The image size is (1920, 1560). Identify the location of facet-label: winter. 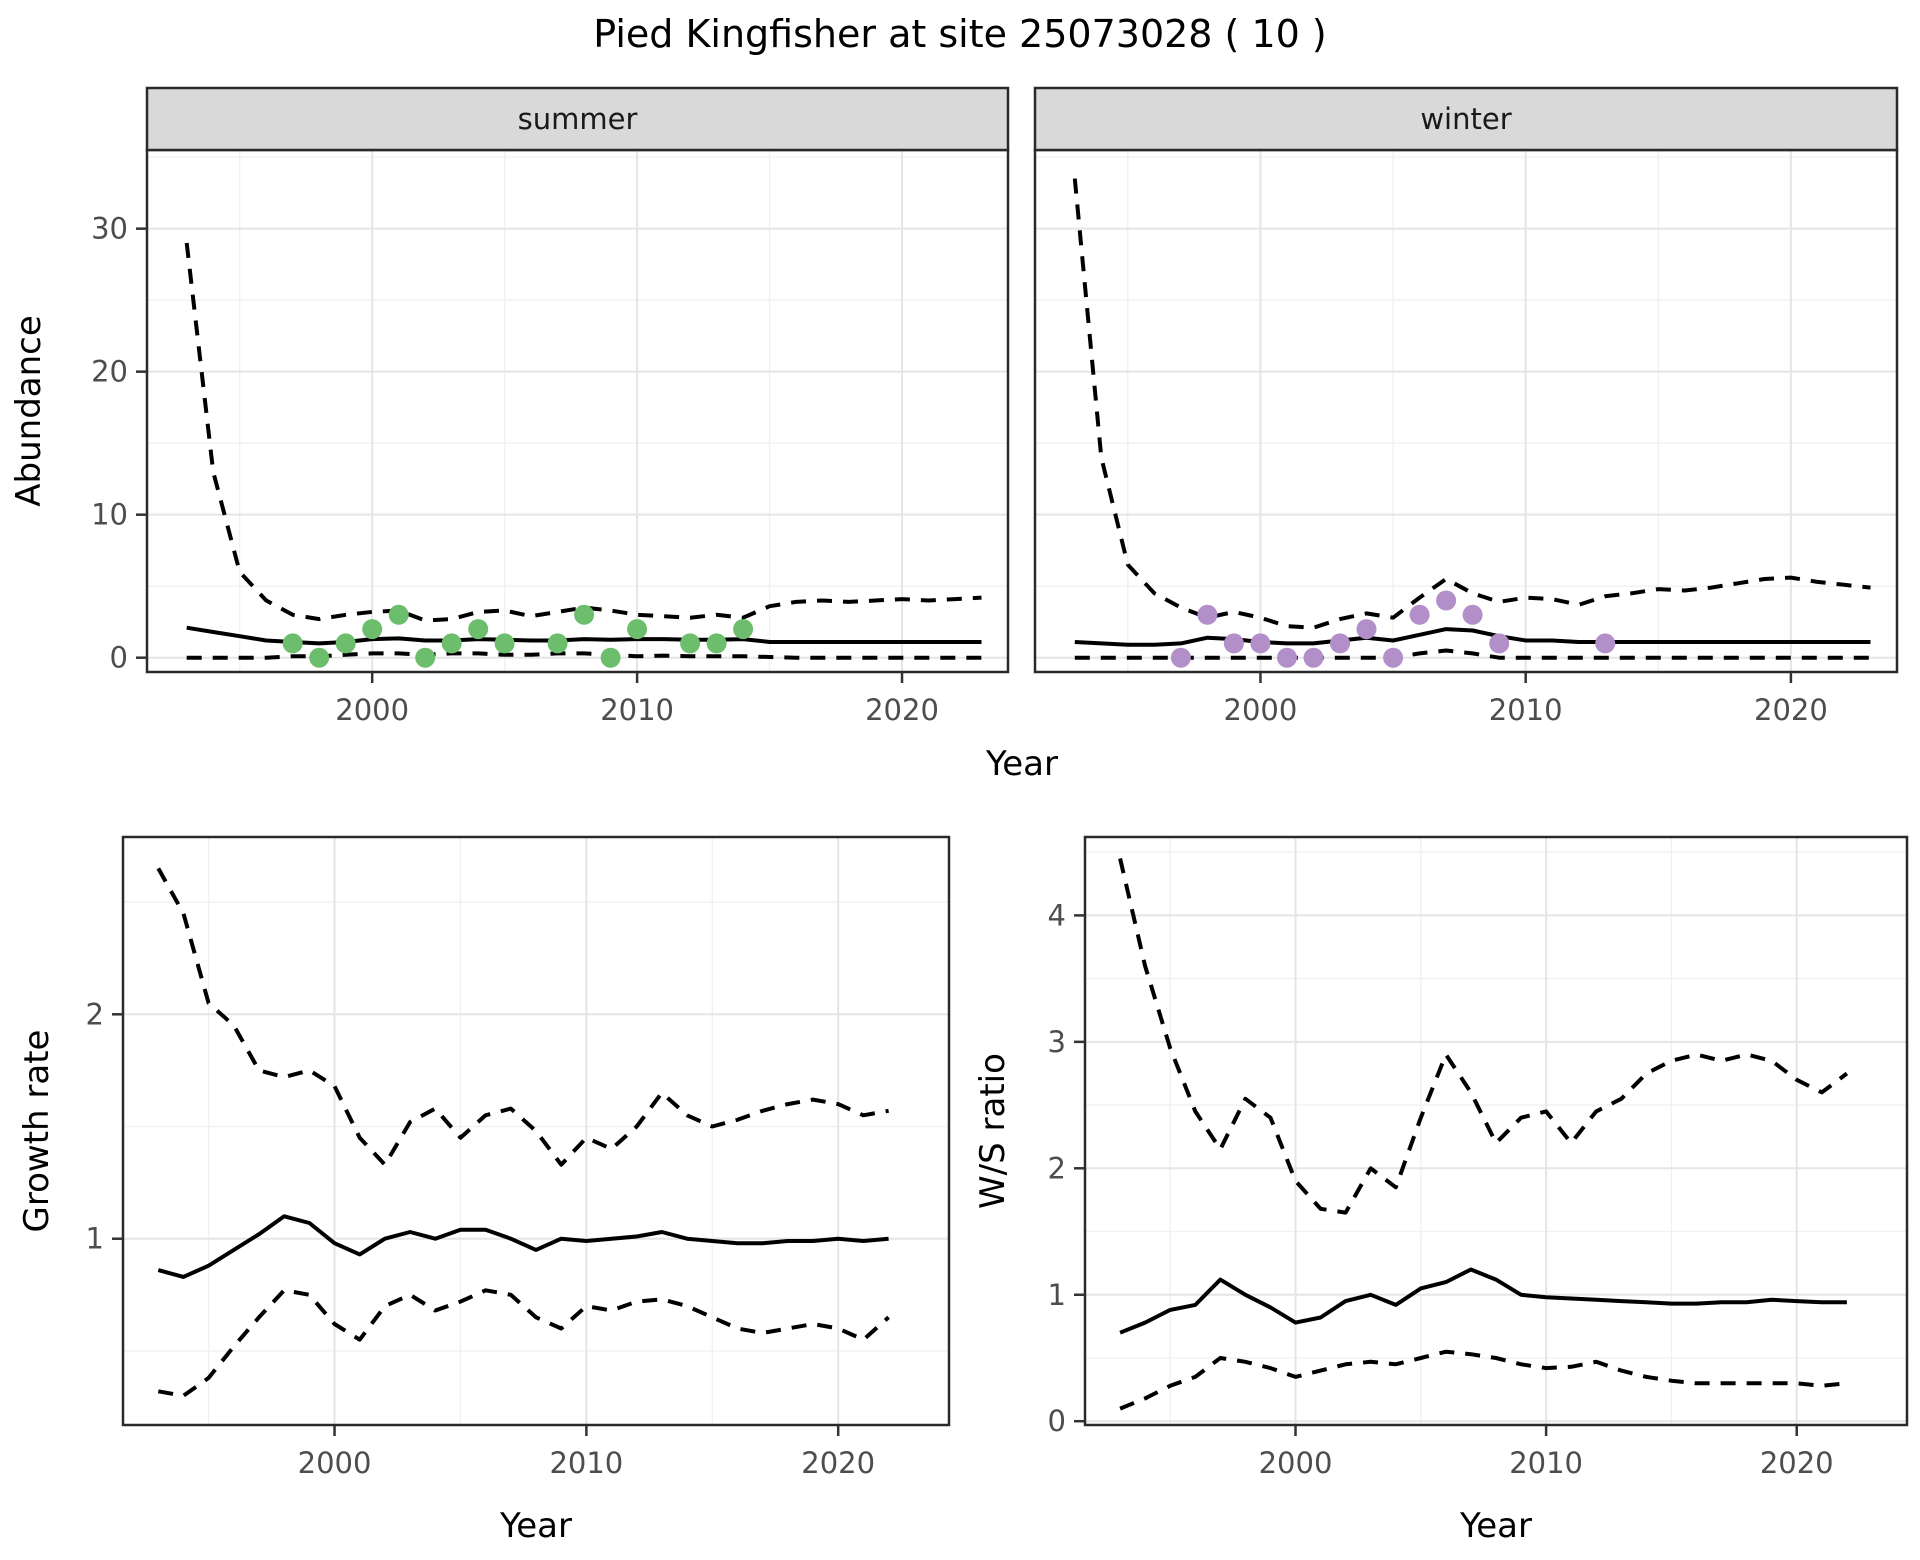
(1465, 119).